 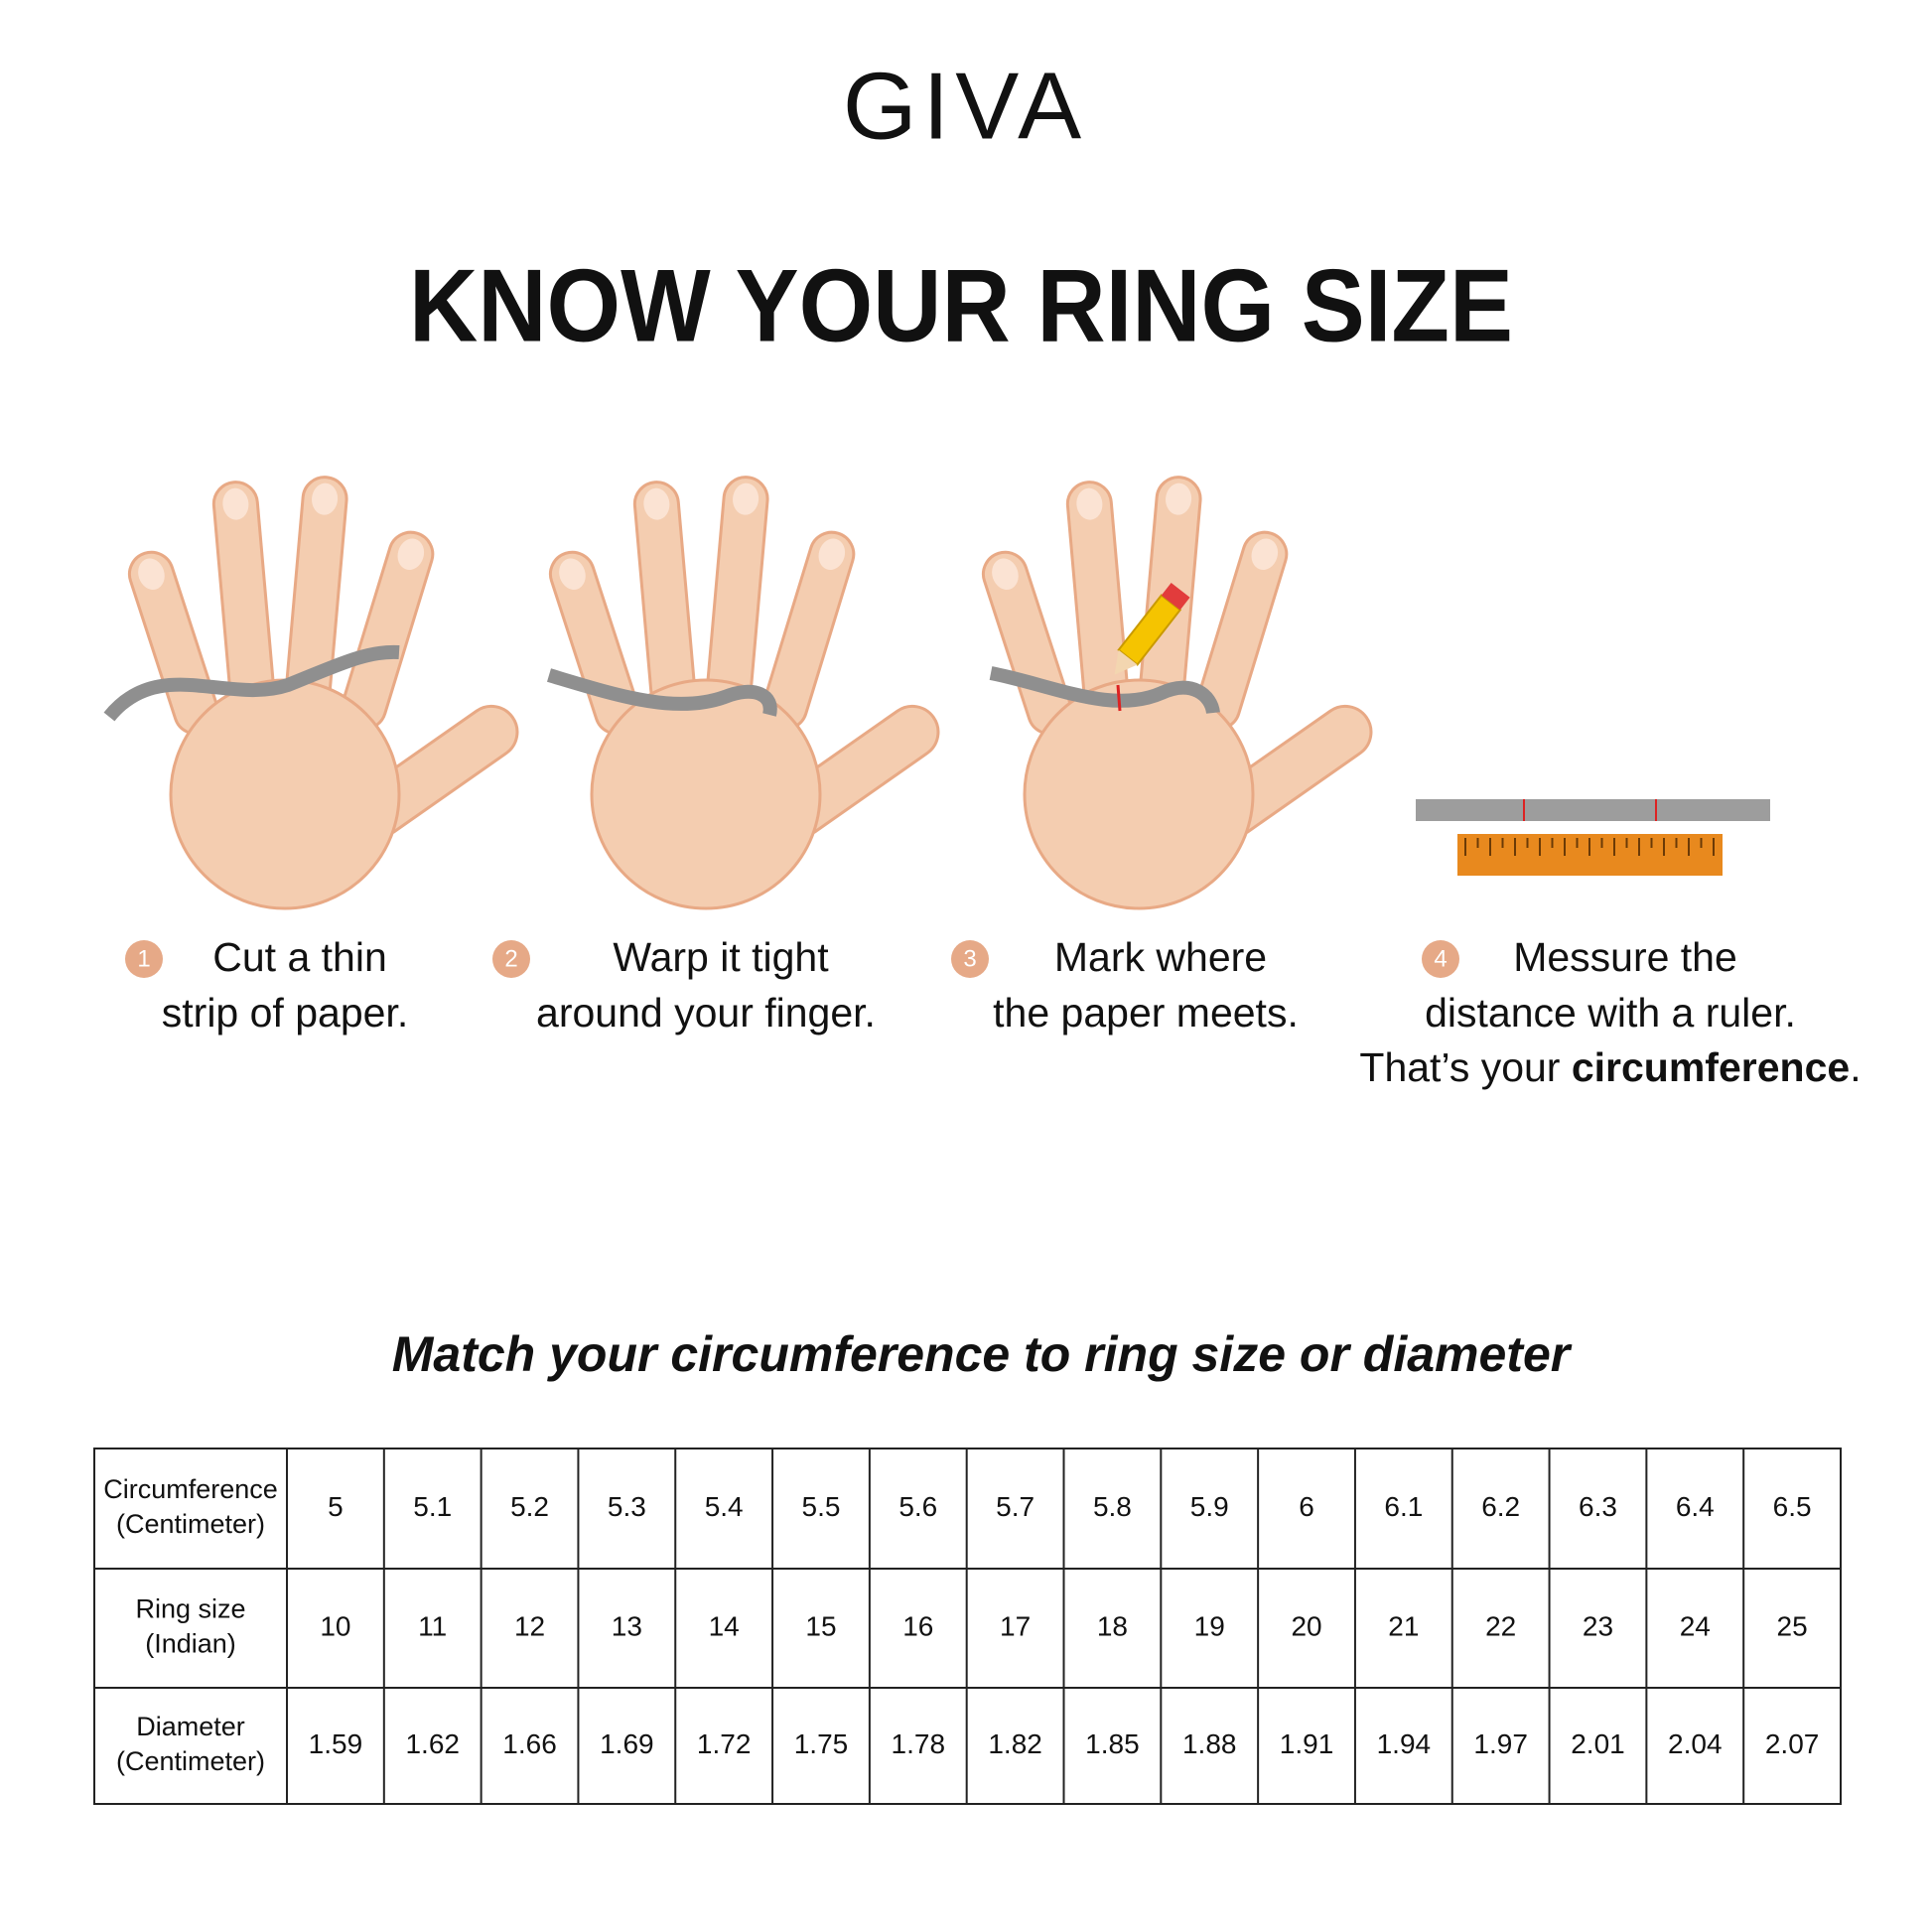 What do you see at coordinates (529, 1626) in the screenshot?
I see `table-cell: 12` at bounding box center [529, 1626].